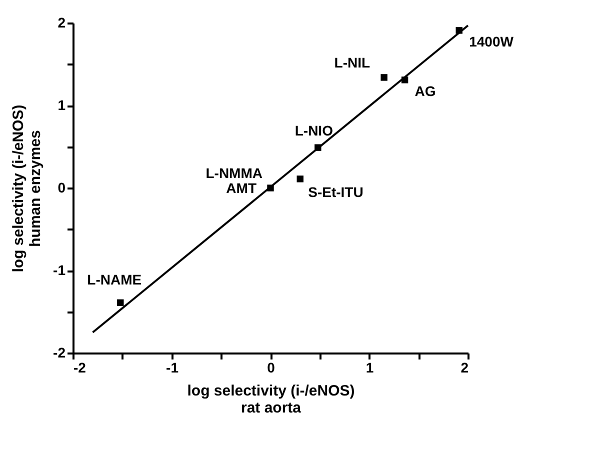 Image resolution: width=596 pixels, height=464 pixels. I want to click on annotation: L-NMMA, so click(234, 173).